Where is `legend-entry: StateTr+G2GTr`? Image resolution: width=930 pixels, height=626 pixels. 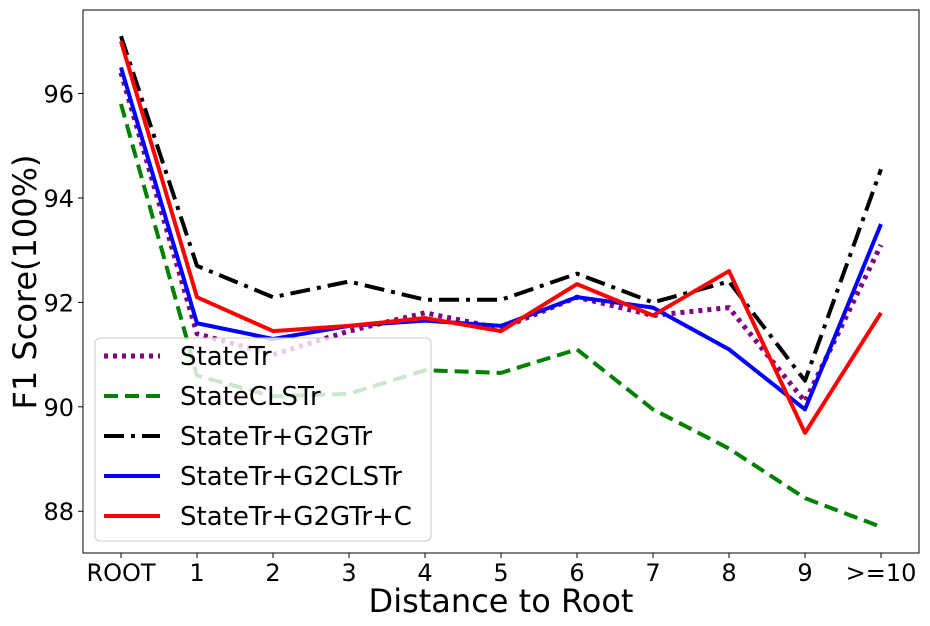
legend-entry: StateTr+G2GTr is located at coordinates (238, 437).